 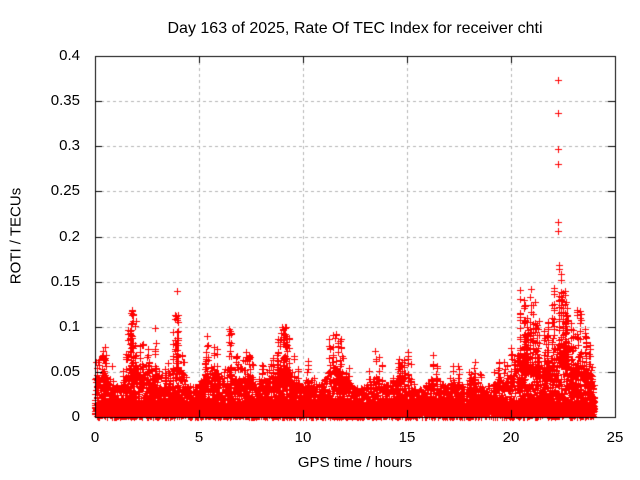 What do you see at coordinates (75, 416) in the screenshot?
I see `y-tick-label: 0` at bounding box center [75, 416].